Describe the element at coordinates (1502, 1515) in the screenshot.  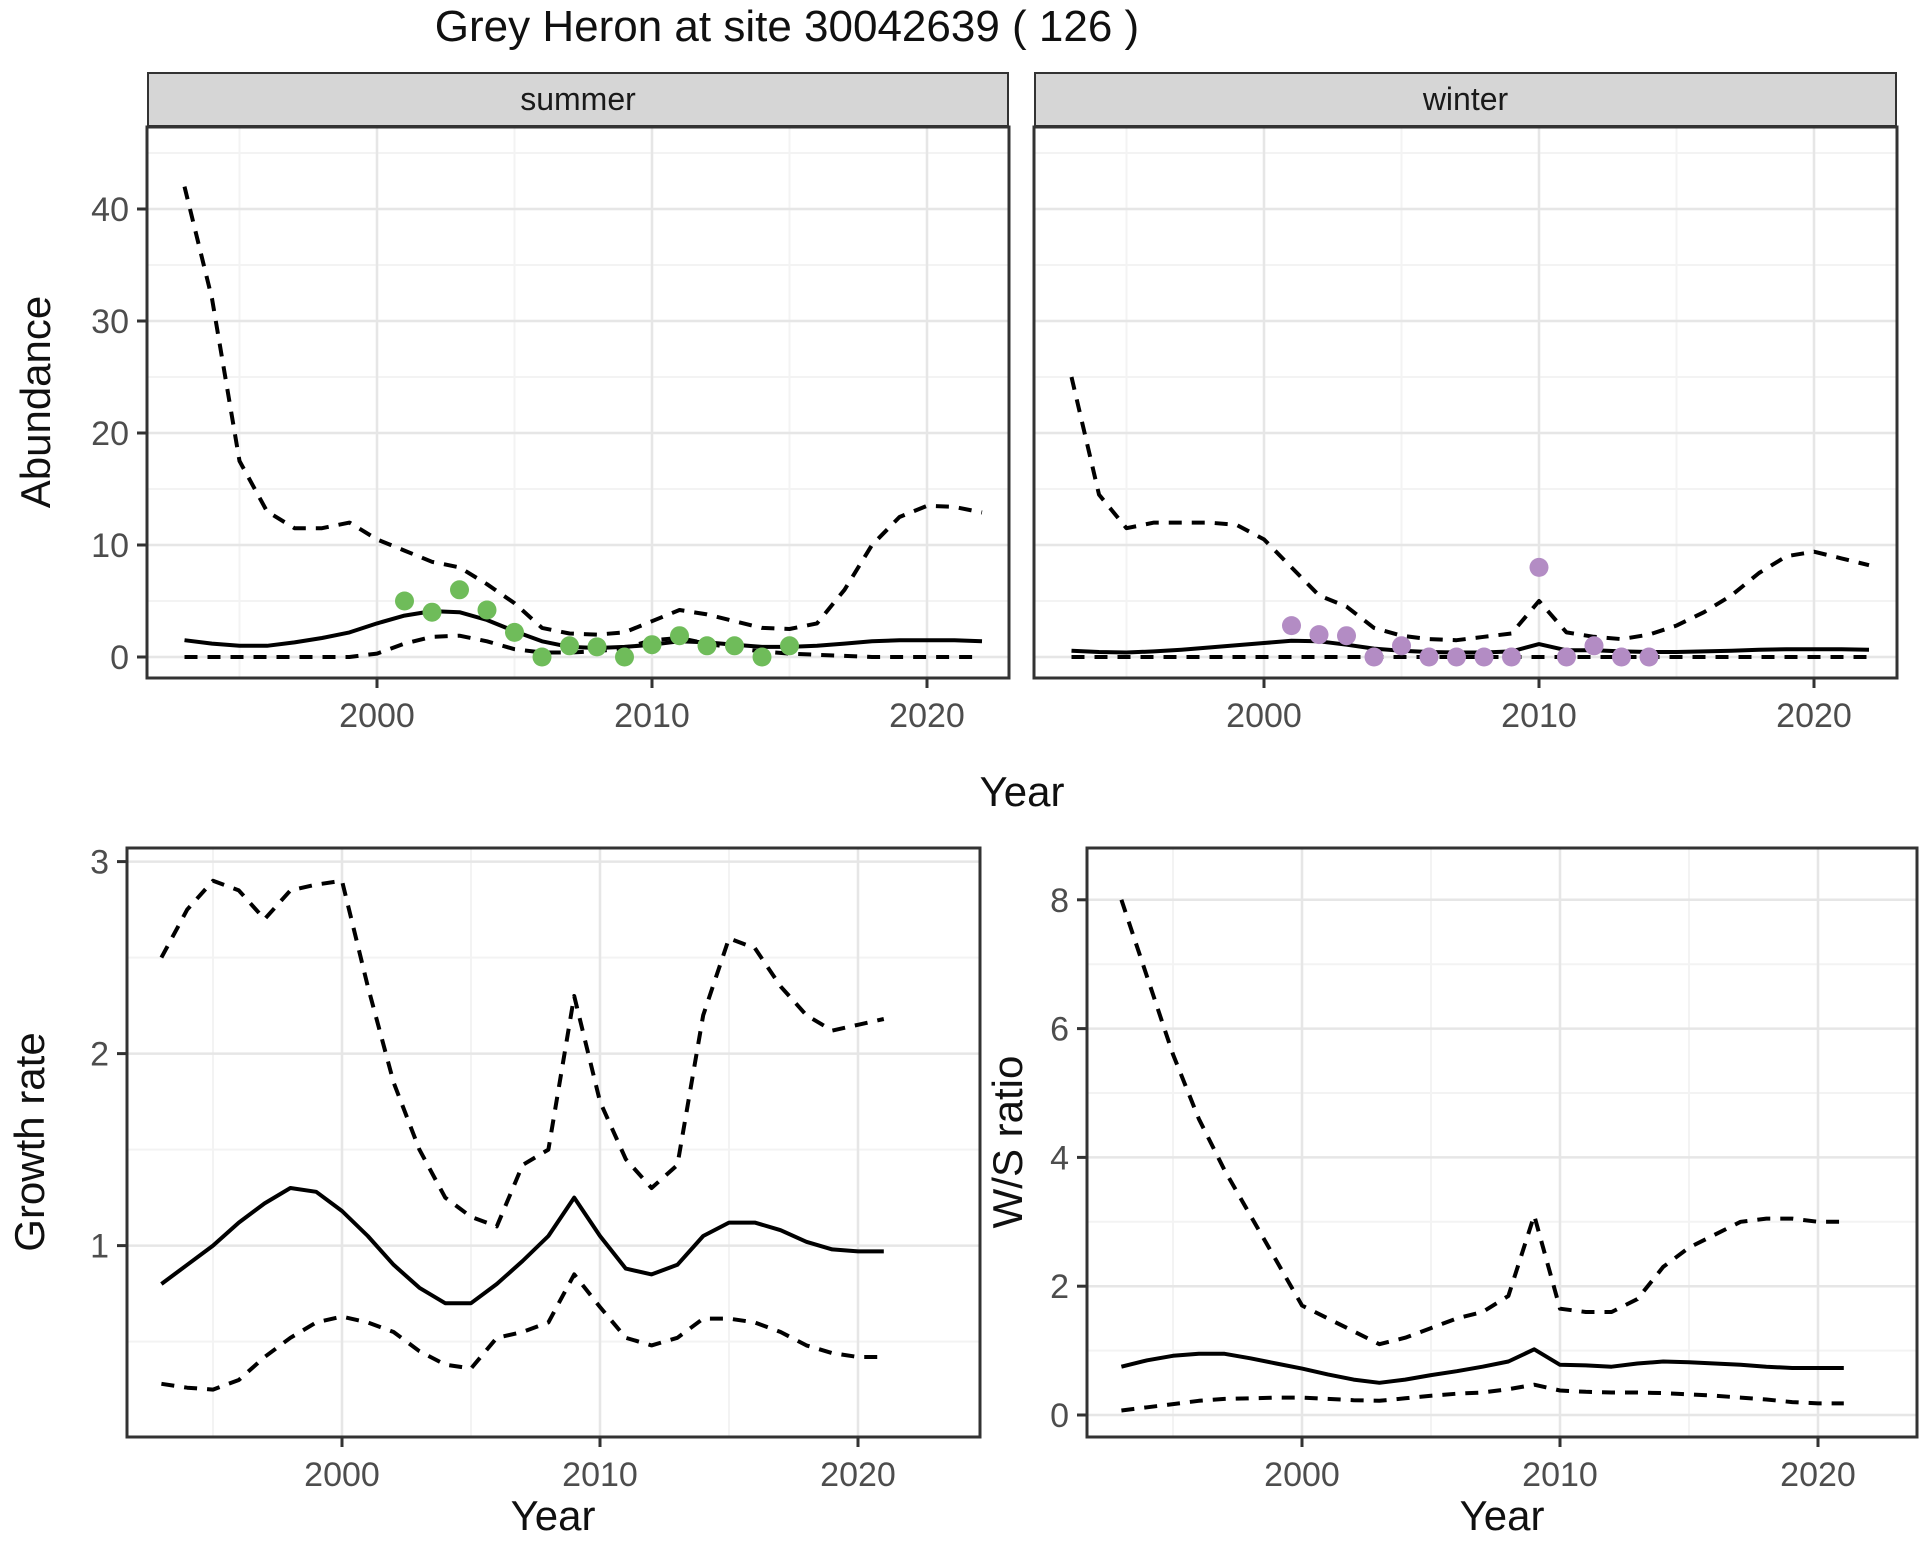
I see `ws-x-axis-title: Year` at that location.